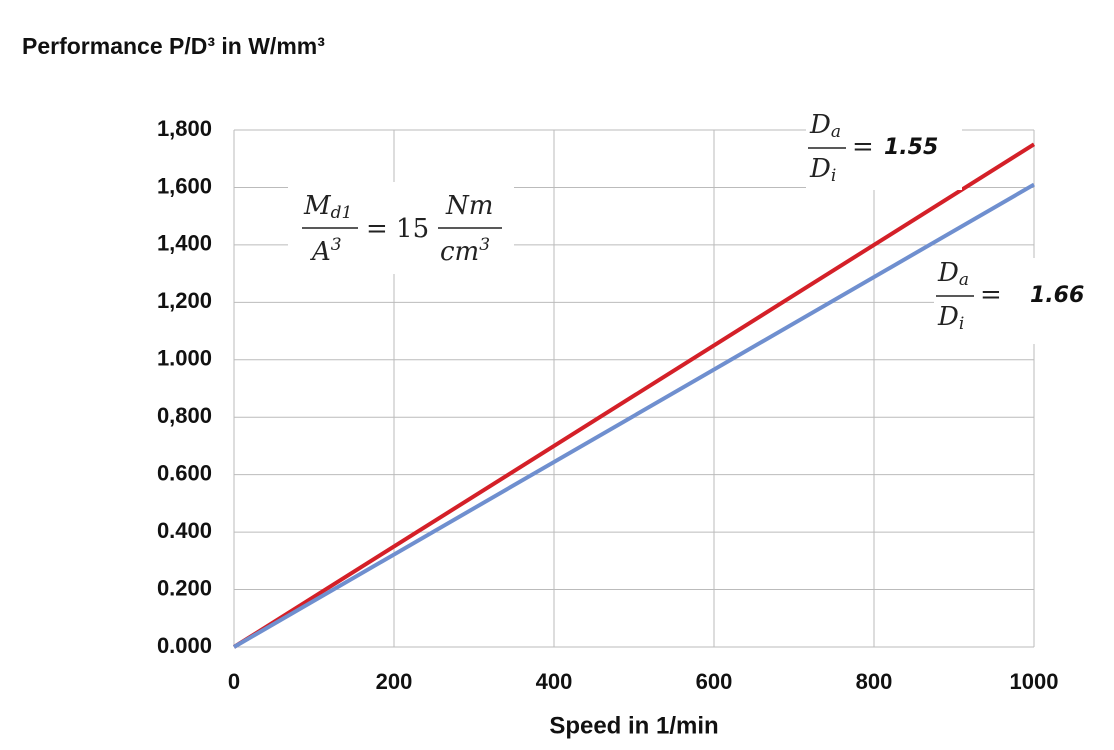 The width and height of the screenshot is (1114, 750). I want to click on x-axis-label: Speed in 1/min, so click(633, 725).